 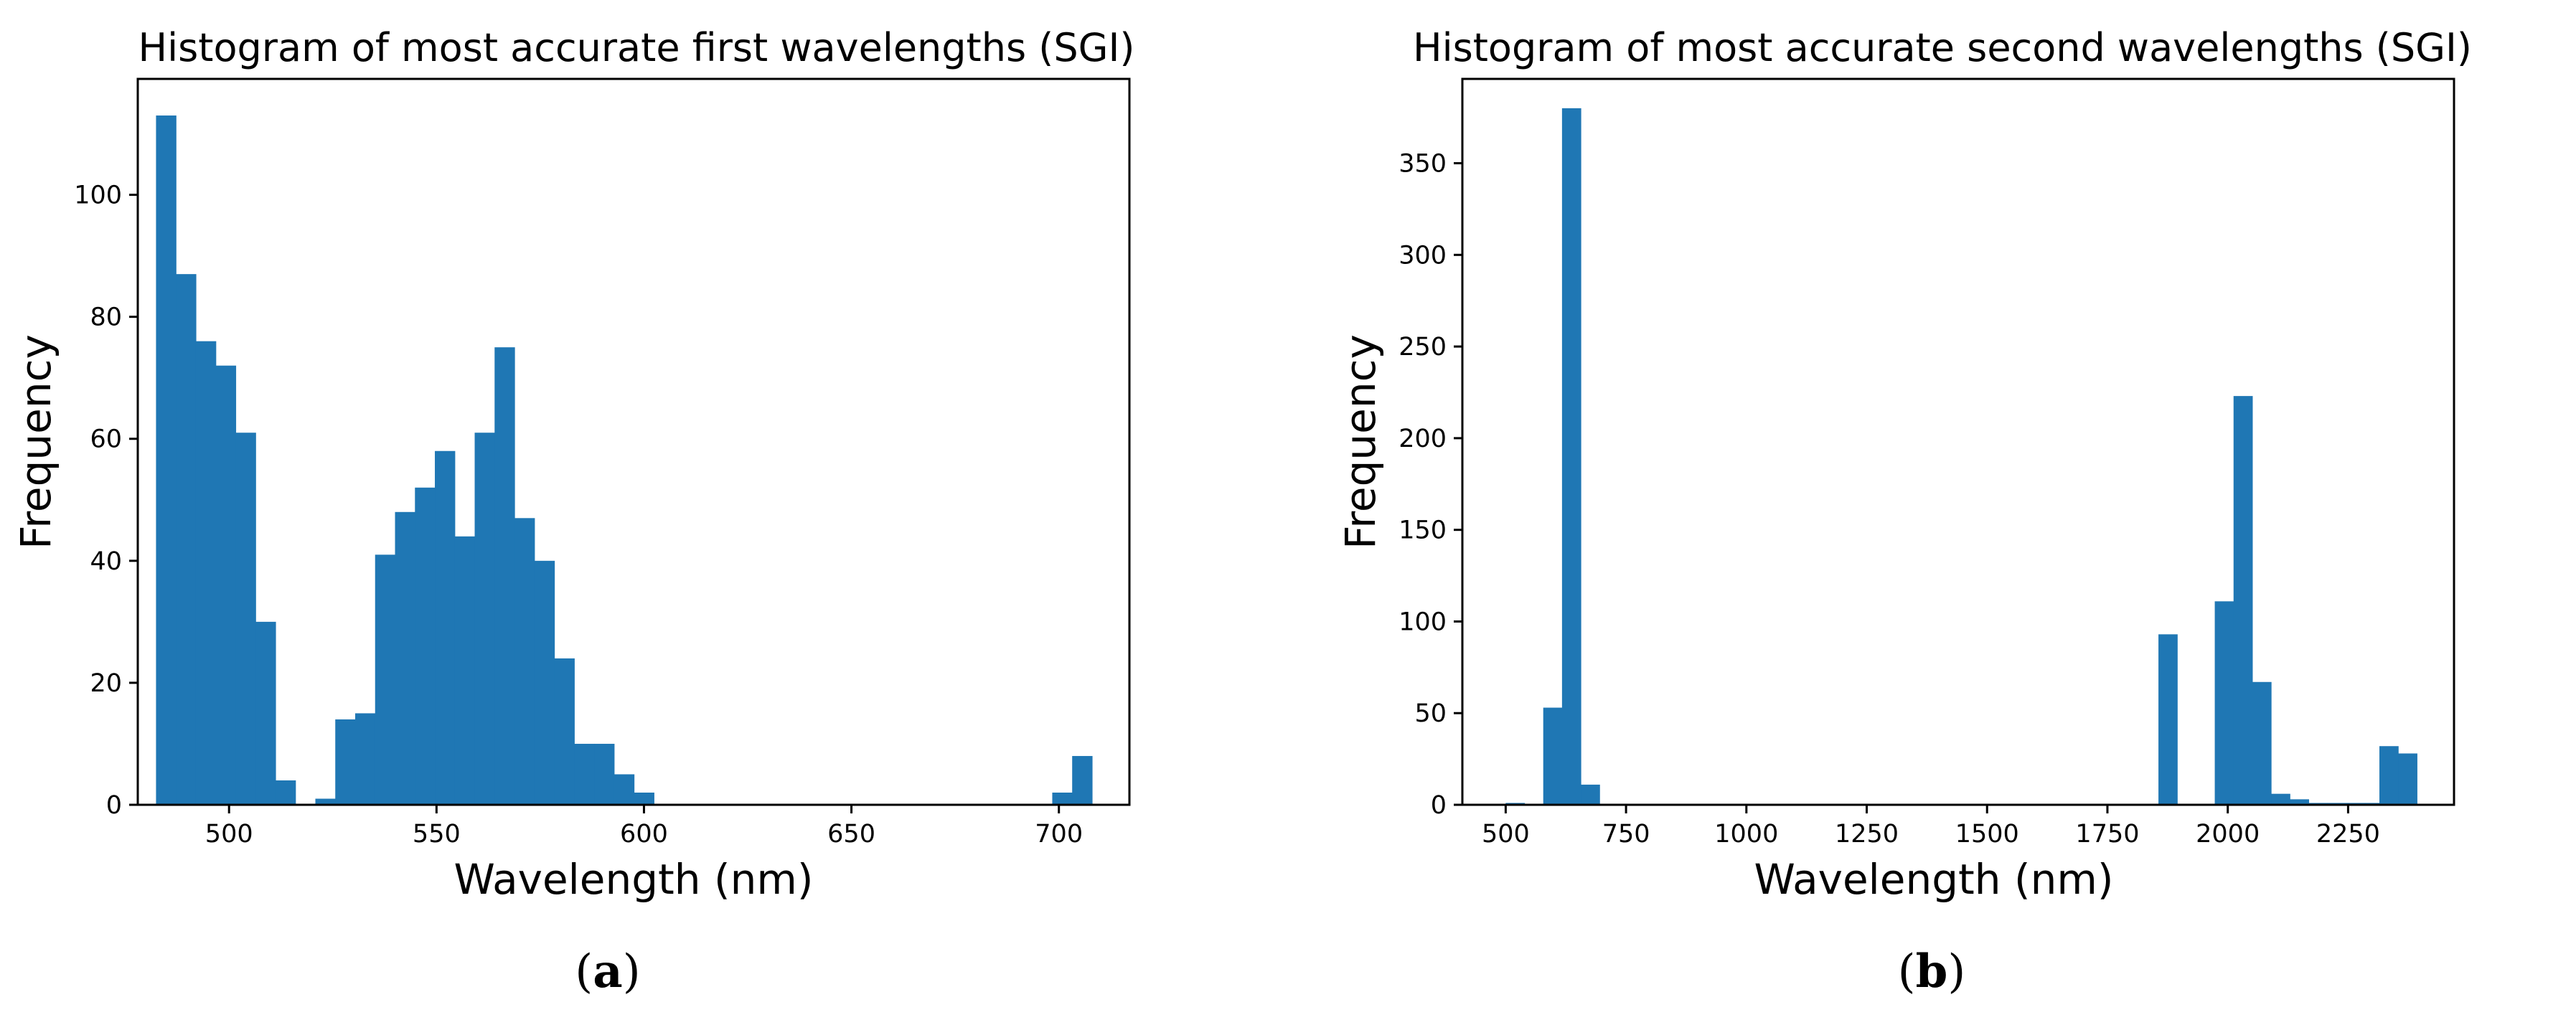 I want to click on chart-b-y-ticks: 0 50 100 150 200 250 300 350, so click(x=1430, y=485).